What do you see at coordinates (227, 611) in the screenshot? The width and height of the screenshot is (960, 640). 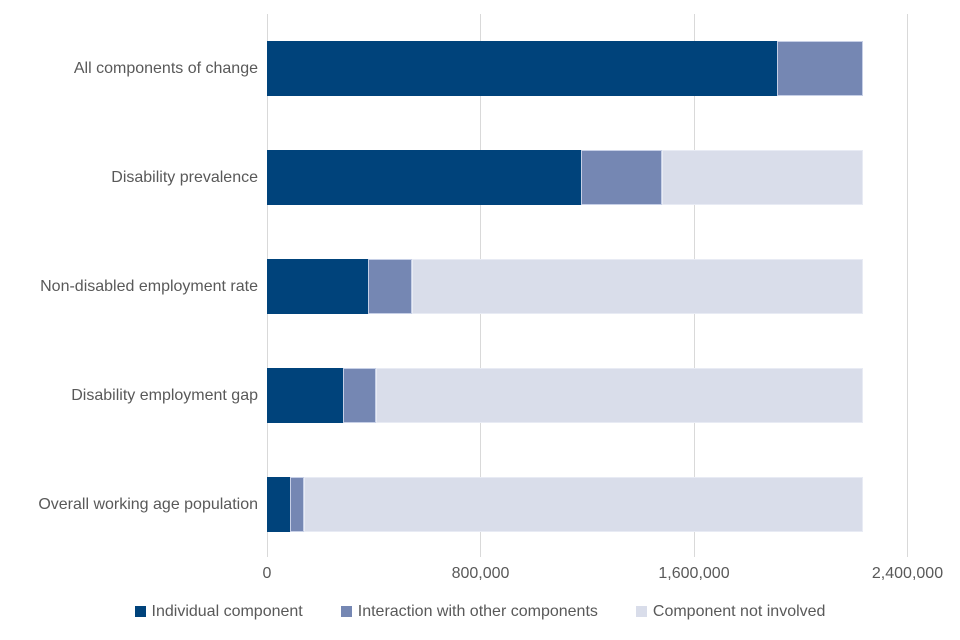 I see `legend-label-individual-component: Individual component` at bounding box center [227, 611].